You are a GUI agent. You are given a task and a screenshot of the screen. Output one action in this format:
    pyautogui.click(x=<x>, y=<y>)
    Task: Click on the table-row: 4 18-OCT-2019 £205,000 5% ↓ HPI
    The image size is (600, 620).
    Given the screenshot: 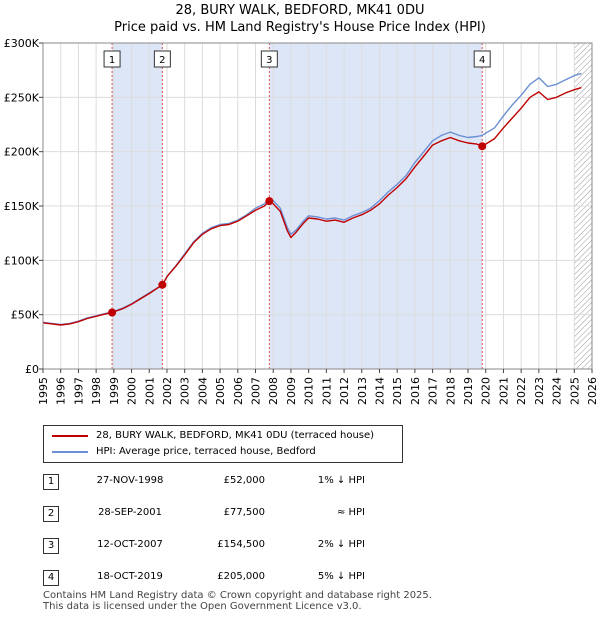 What is the action you would take?
    pyautogui.click(x=253, y=579)
    